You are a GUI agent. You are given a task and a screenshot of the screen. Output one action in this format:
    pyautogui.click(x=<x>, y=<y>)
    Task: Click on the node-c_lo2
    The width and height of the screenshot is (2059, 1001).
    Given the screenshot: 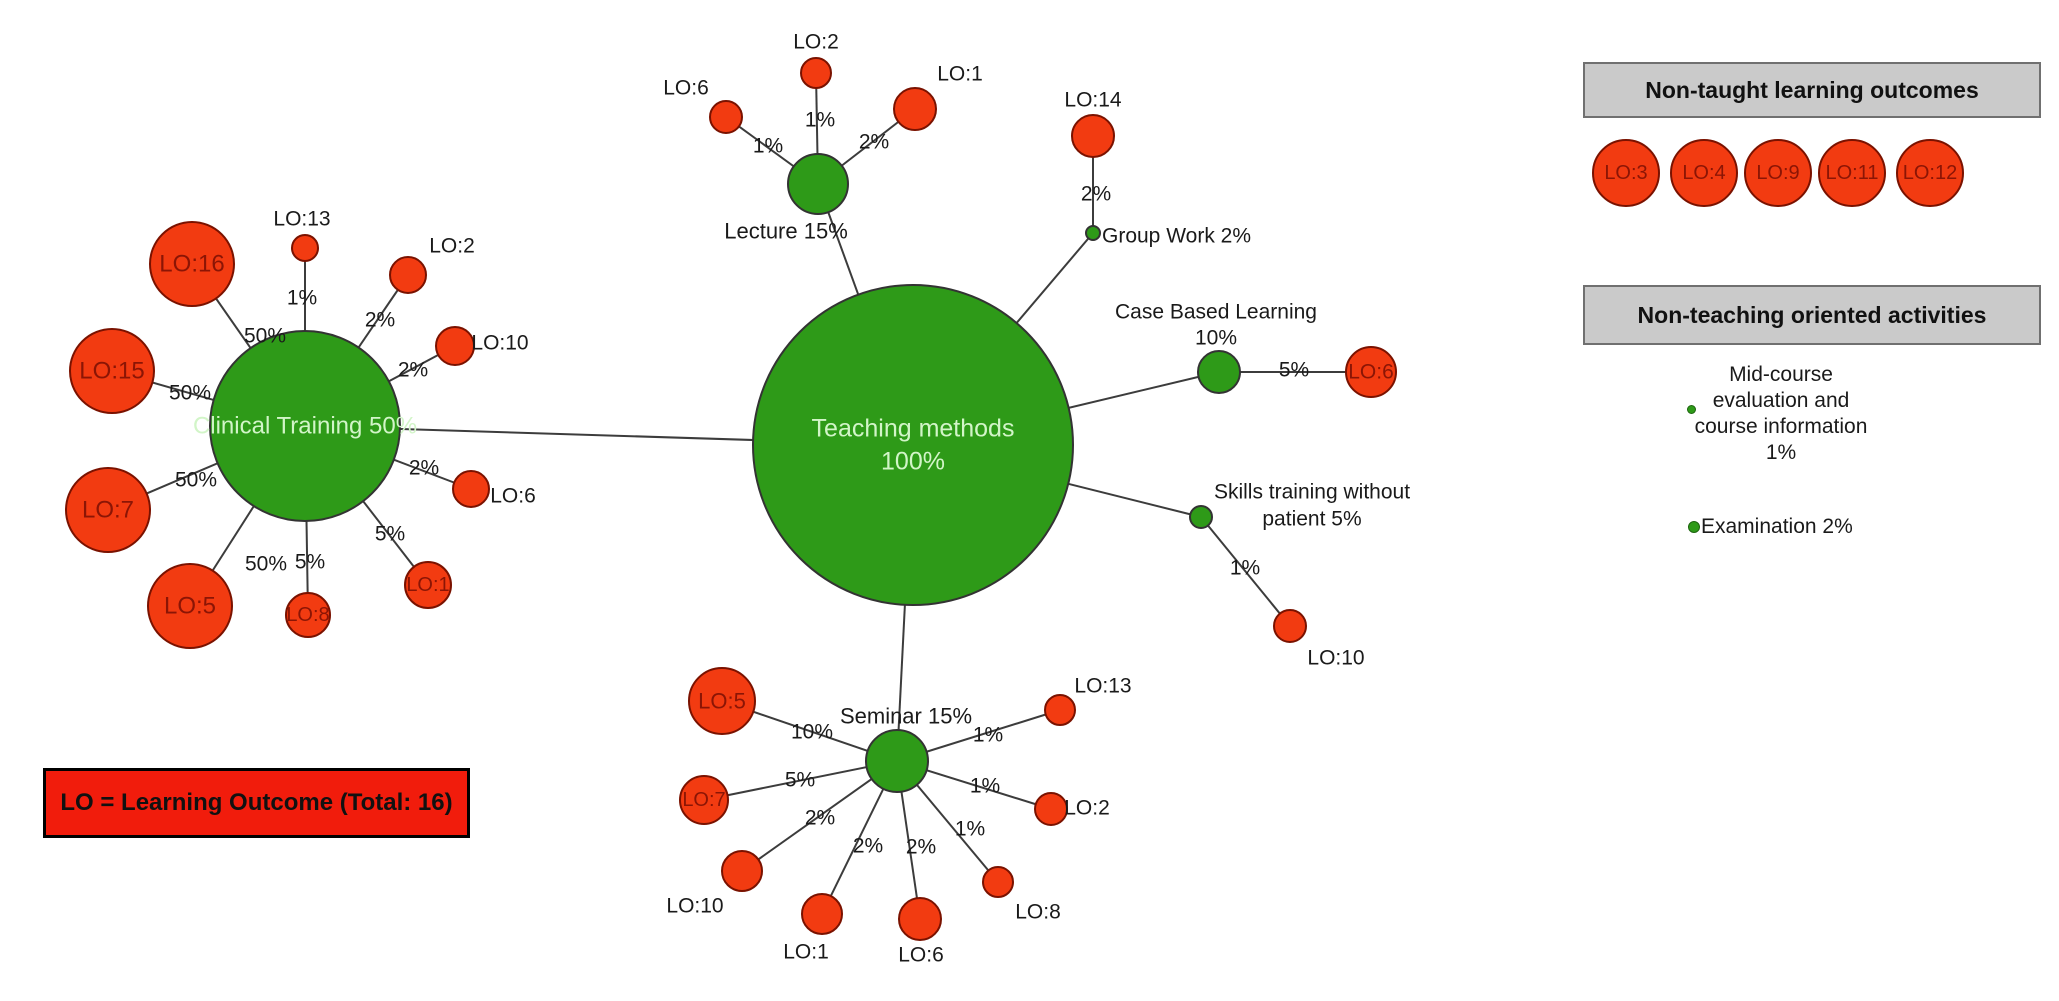 What is the action you would take?
    pyautogui.click(x=408, y=275)
    